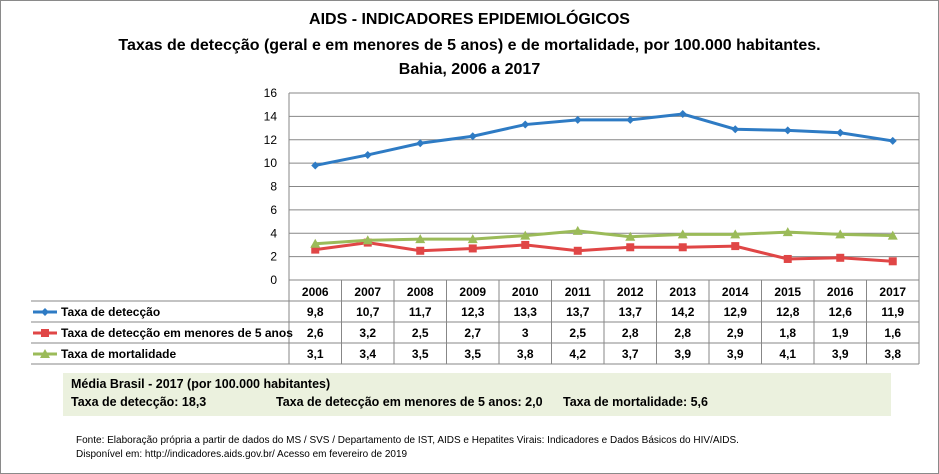 This screenshot has width=939, height=474. I want to click on data-label: 2,9, so click(735, 333).